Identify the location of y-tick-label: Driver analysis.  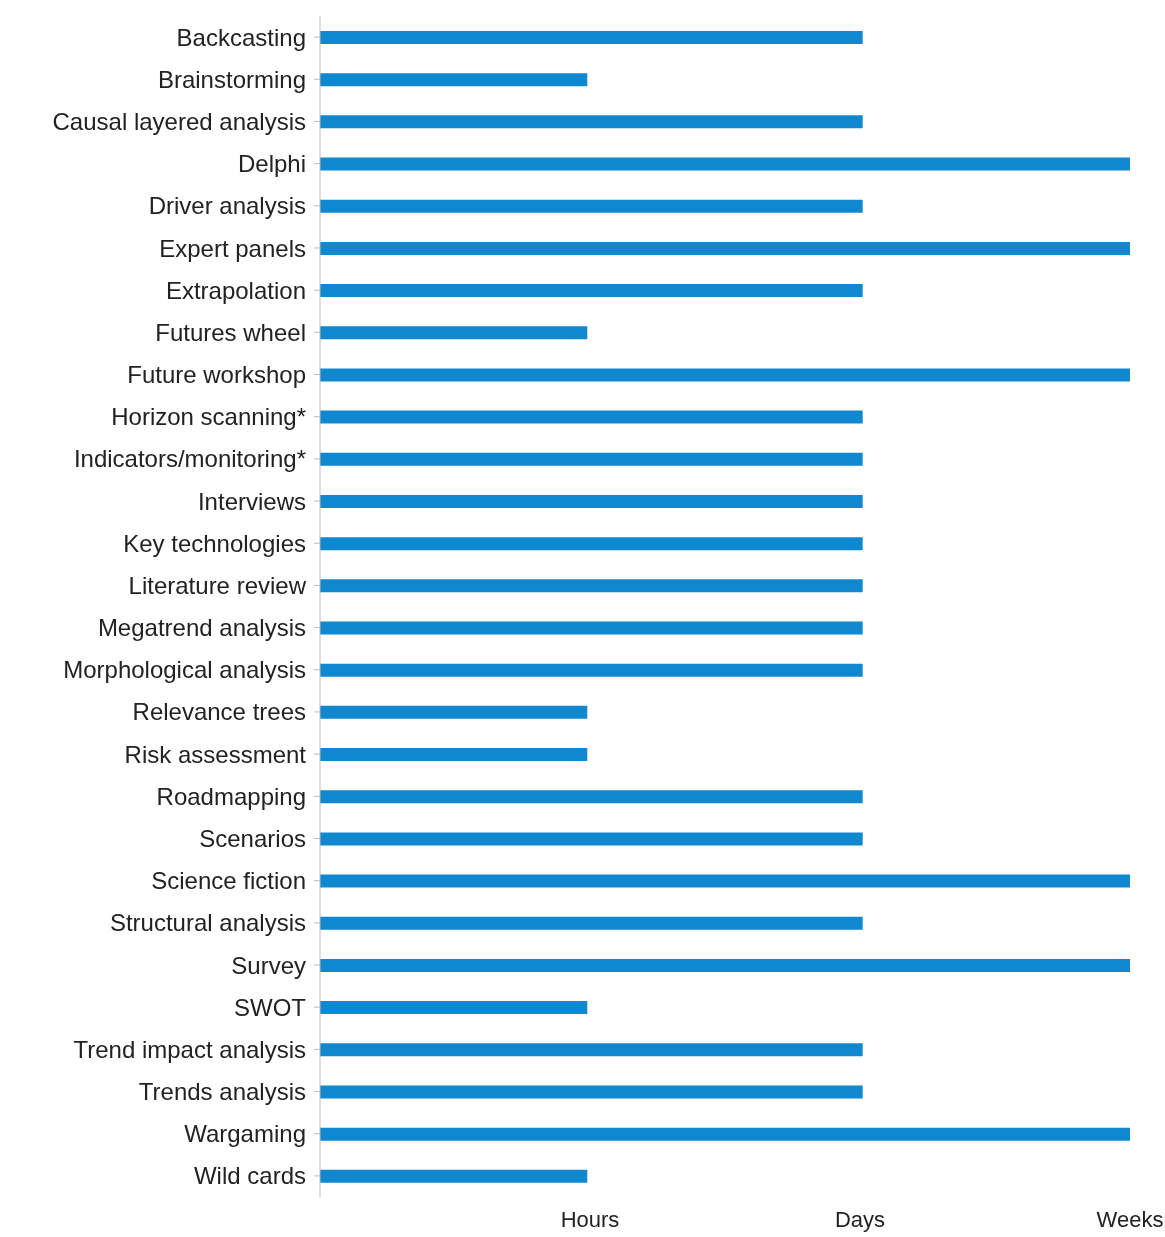
(227, 206).